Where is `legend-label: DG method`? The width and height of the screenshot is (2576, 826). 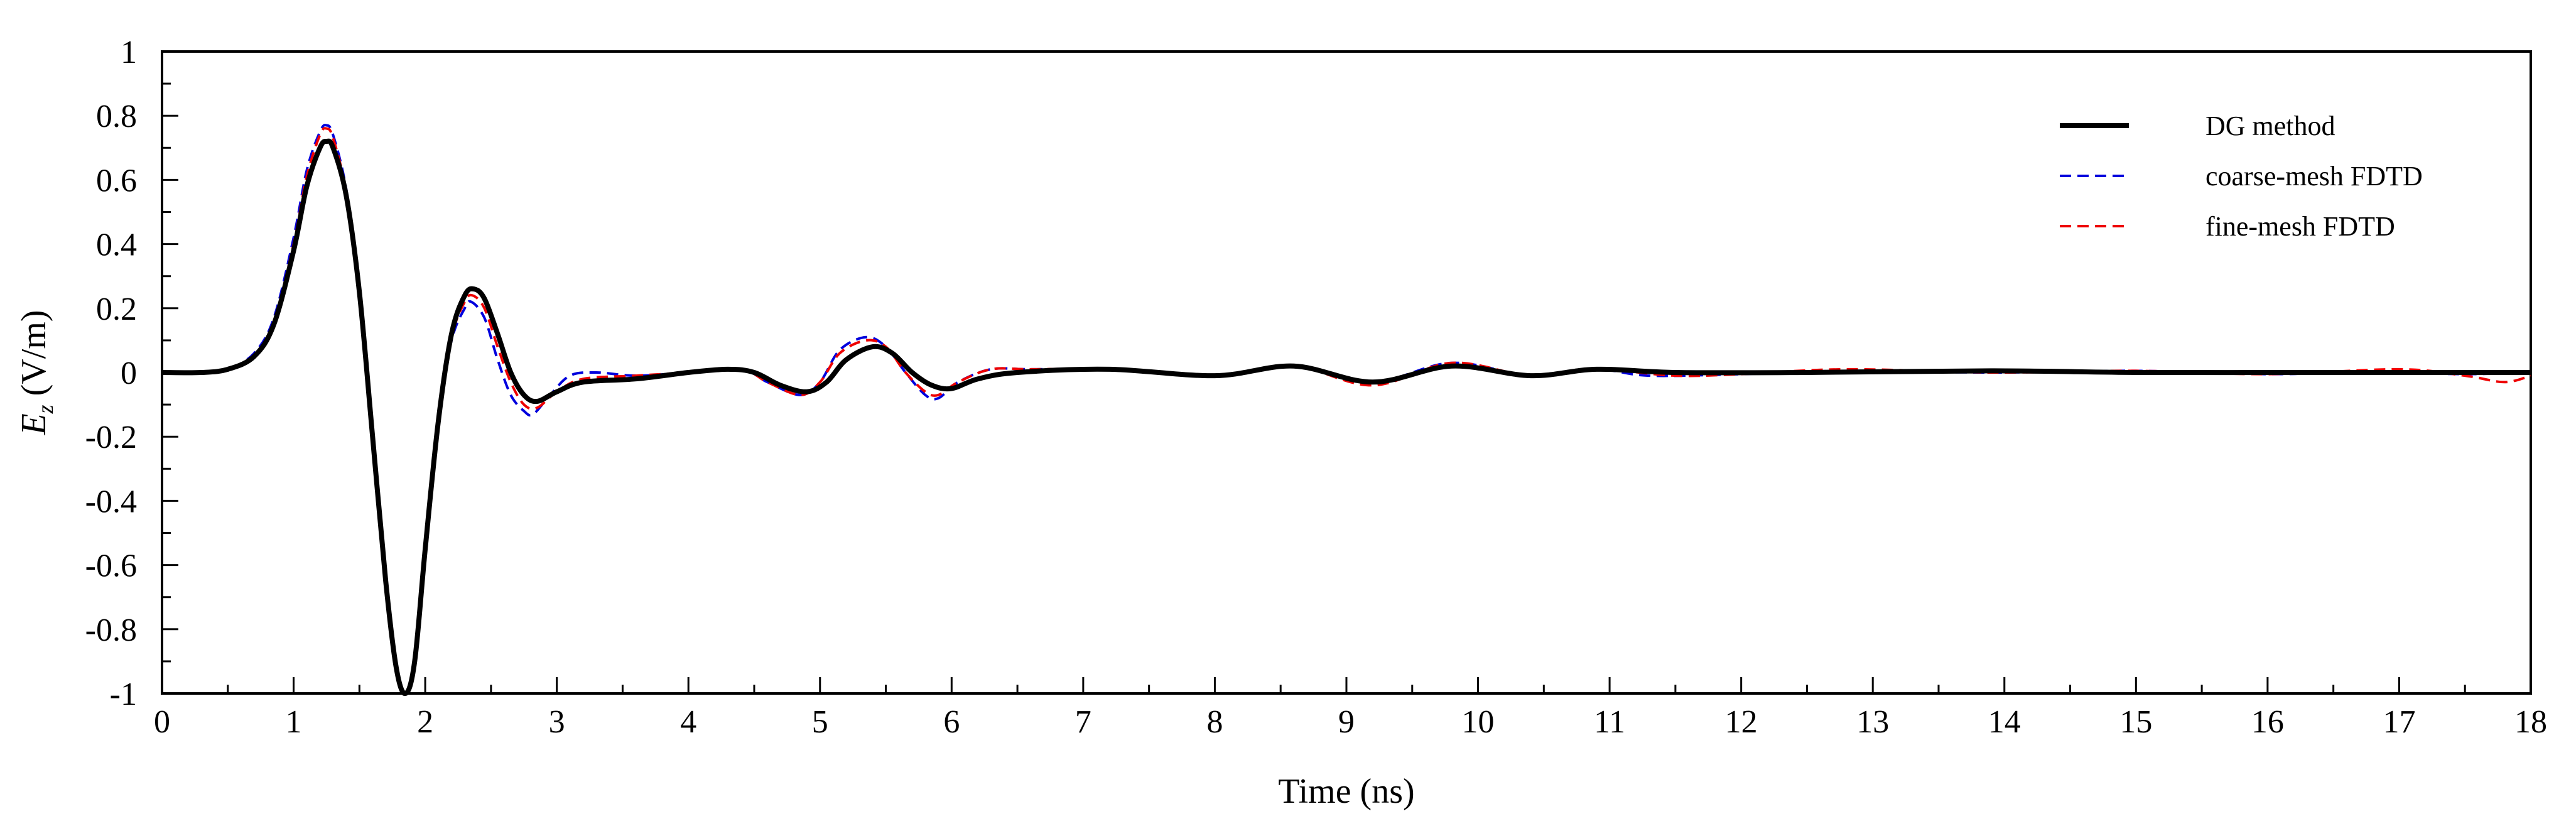
legend-label: DG method is located at coordinates (2270, 126).